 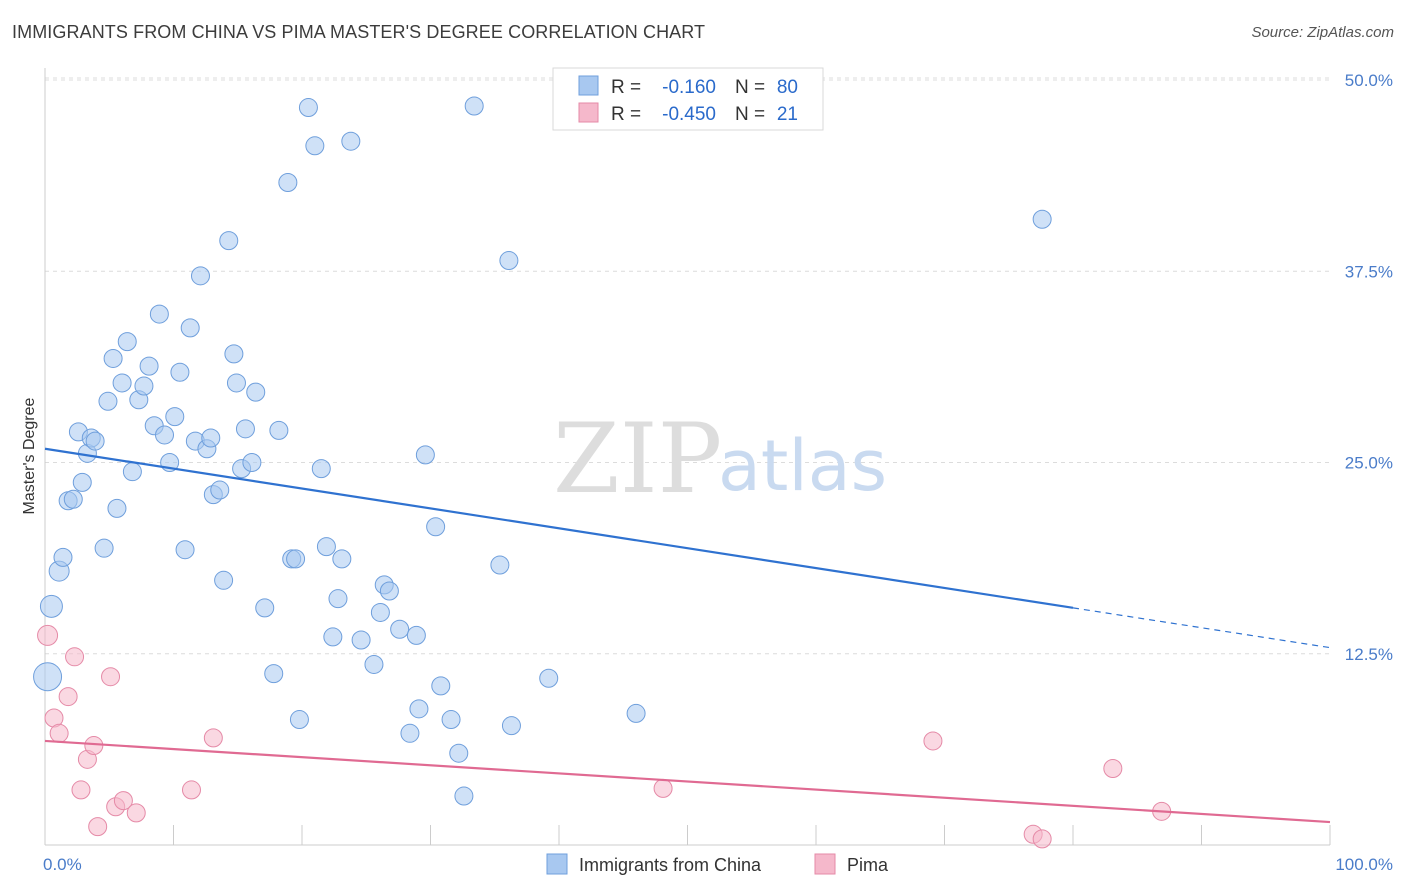 I want to click on source-label: Source: ZipAtlas.com, so click(x=1322, y=32).